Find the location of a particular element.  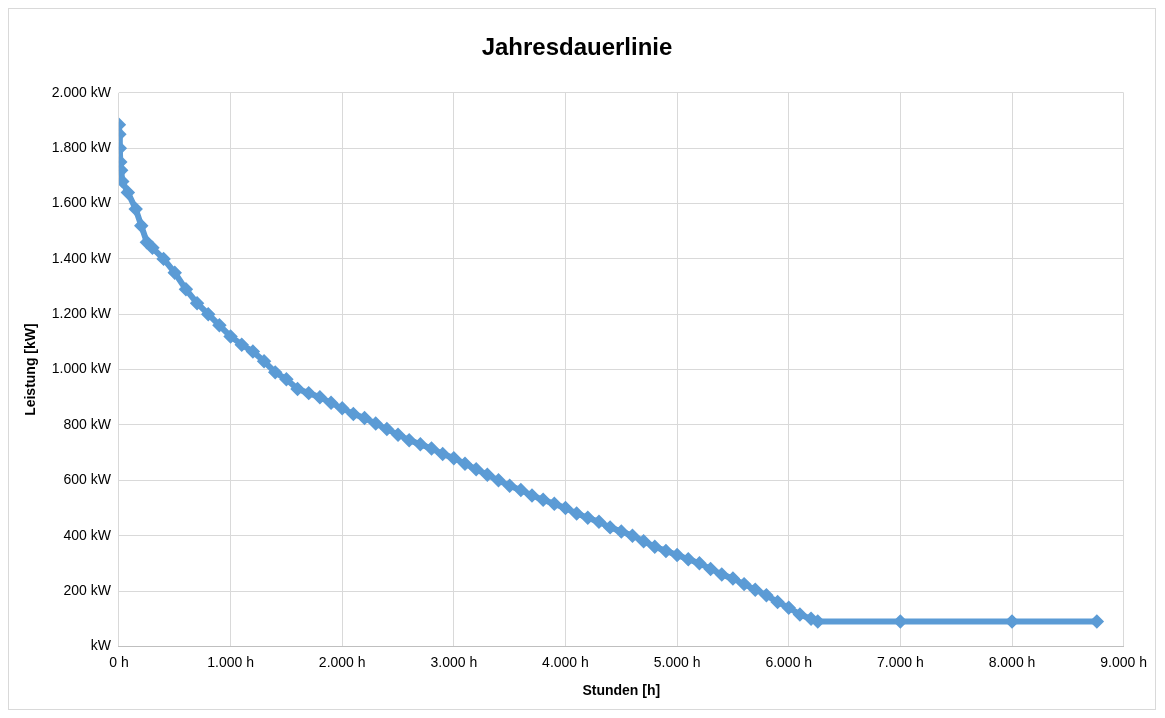

x-tick-label: 5.000 h is located at coordinates (677, 661).